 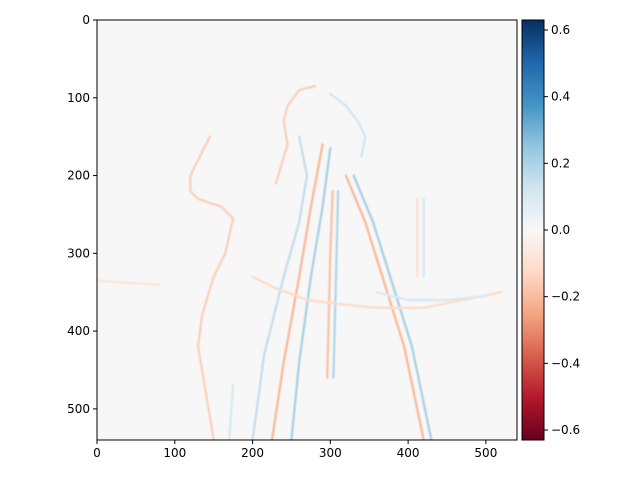 I want to click on colorbar: −0.6 −0.4 −0.2 0.0 0.2 0.4 0.6, so click(x=550, y=230).